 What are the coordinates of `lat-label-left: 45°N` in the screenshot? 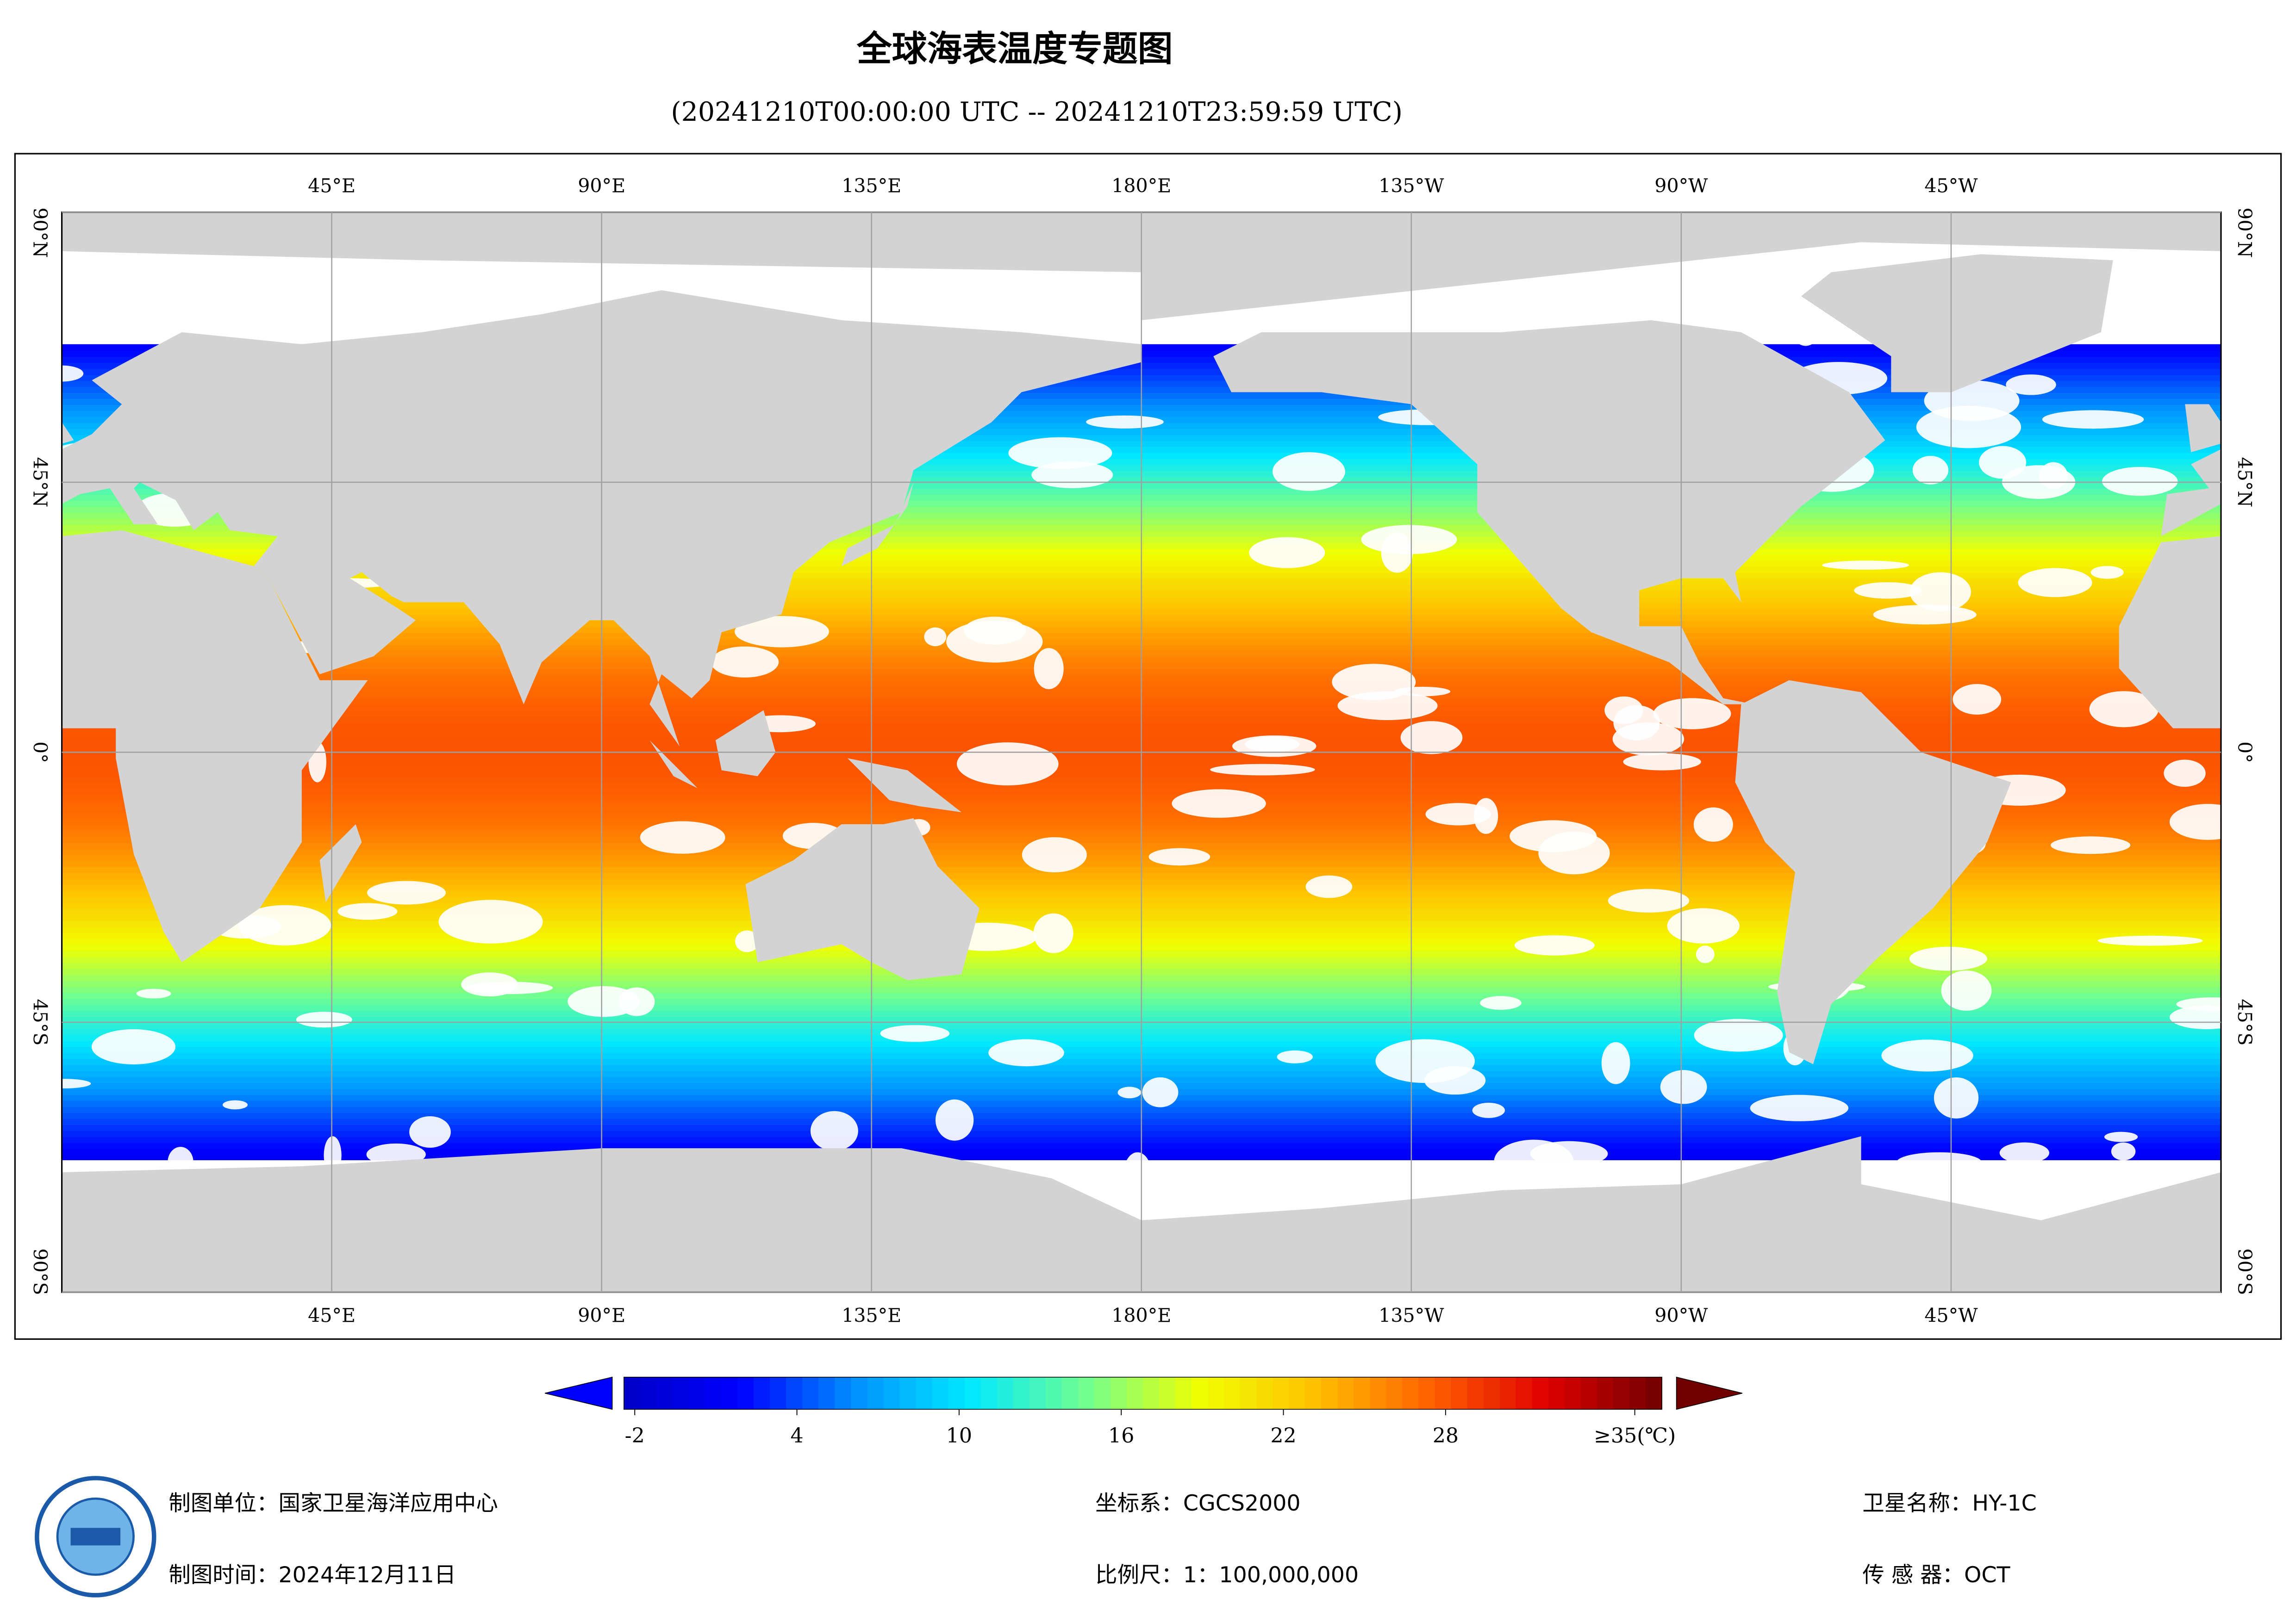 It's located at (40, 482).